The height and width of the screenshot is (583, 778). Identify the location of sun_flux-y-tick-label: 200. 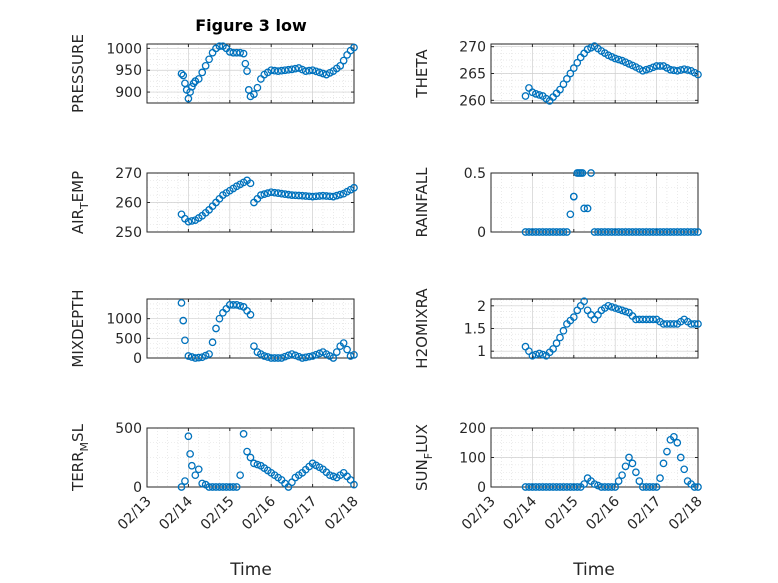
(472, 429).